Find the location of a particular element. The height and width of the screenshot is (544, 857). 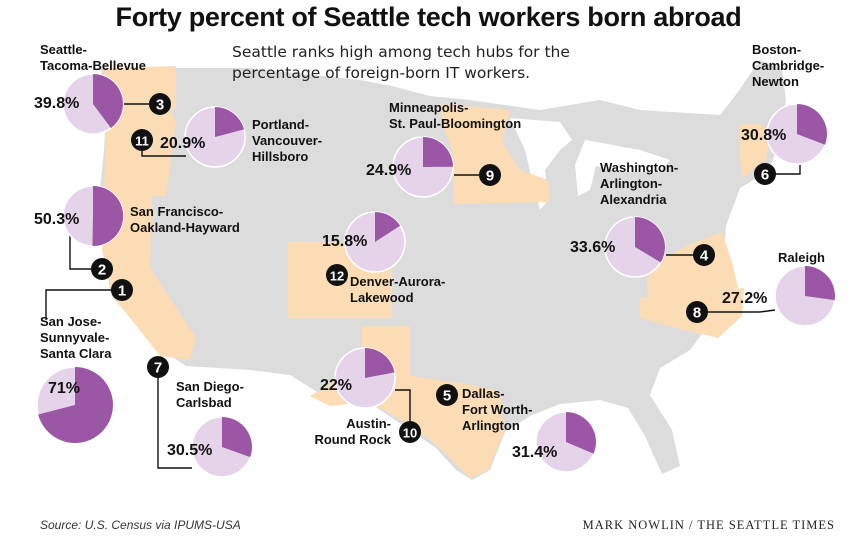

great-lakes-east is located at coordinates (622, 168).